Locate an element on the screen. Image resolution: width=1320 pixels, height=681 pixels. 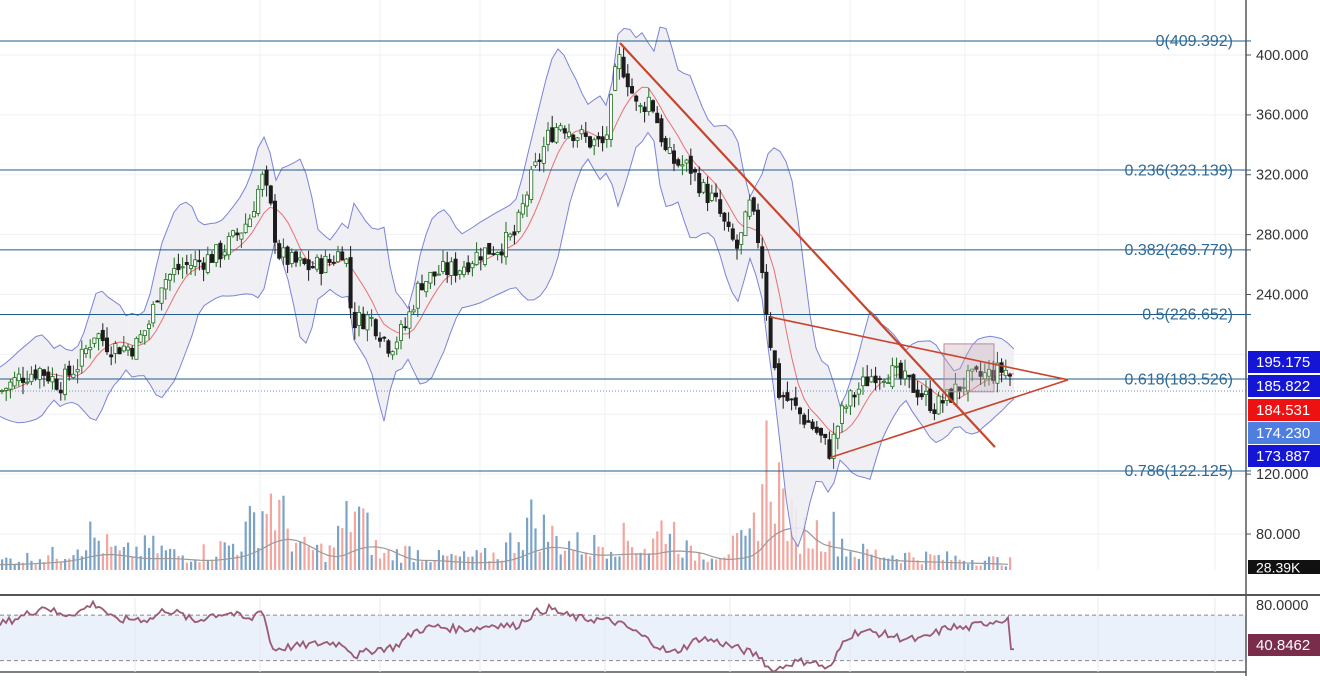
price-tag-label-4: 173.887 is located at coordinates (1283, 456).